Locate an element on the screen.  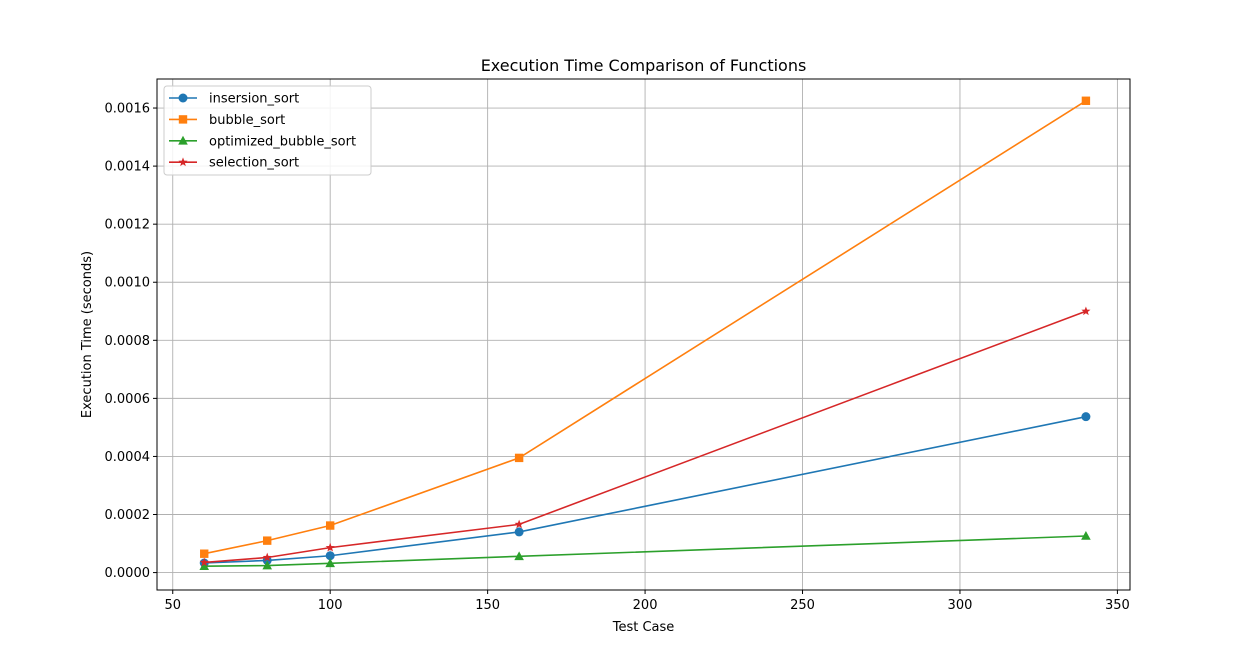
y-tick-label: 0.0010 is located at coordinates (128, 283).